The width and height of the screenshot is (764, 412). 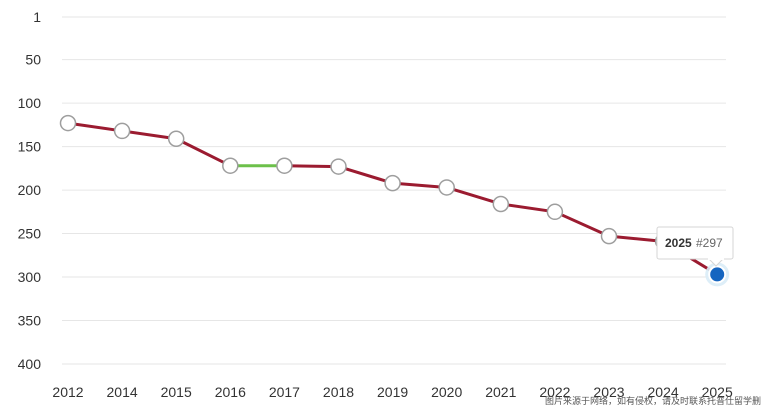 What do you see at coordinates (37, 17) in the screenshot?
I see `y-tick-label: 1` at bounding box center [37, 17].